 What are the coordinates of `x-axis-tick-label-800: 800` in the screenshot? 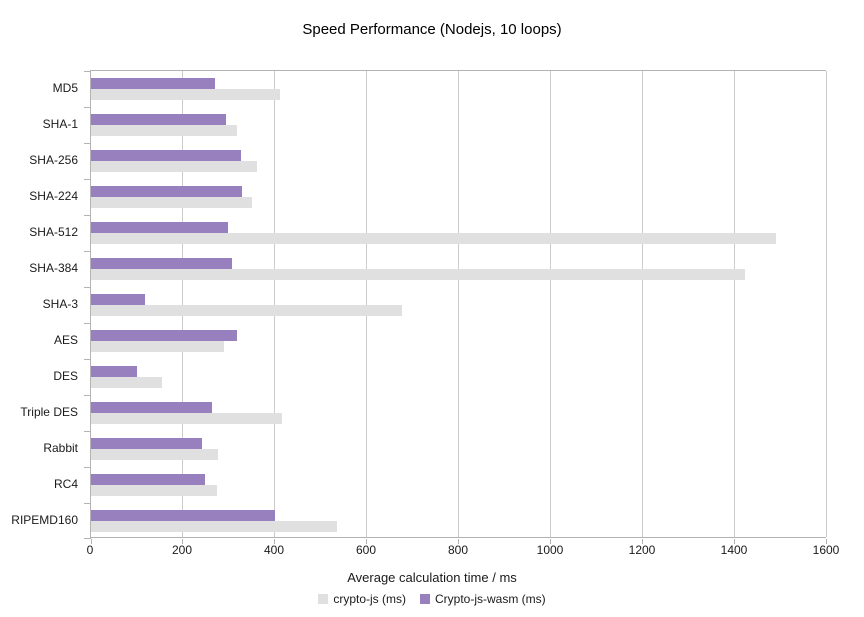 It's located at (458, 550).